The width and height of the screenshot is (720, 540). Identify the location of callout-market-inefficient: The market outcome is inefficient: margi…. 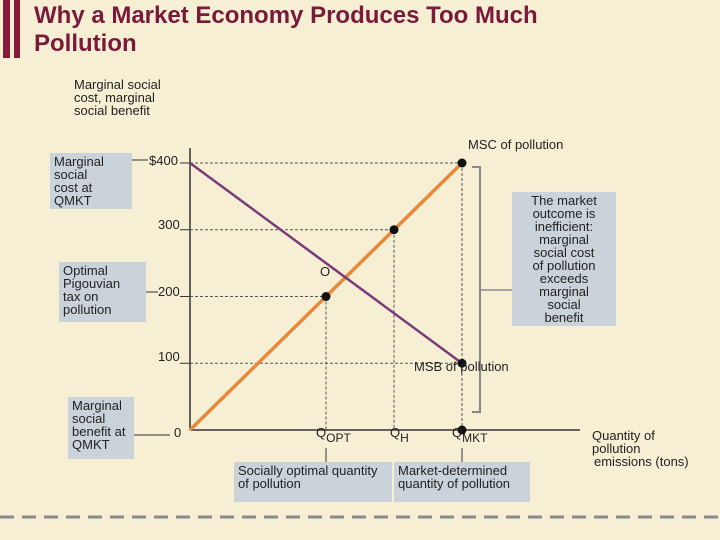
(564, 259).